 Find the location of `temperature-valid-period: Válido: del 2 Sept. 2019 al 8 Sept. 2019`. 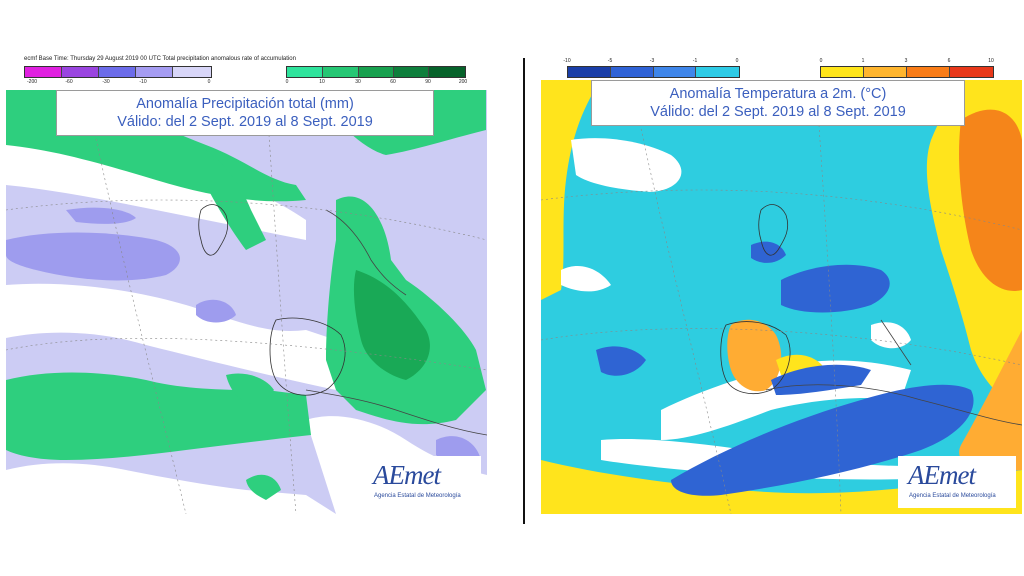

temperature-valid-period: Válido: del 2 Sept. 2019 al 8 Sept. 2019 is located at coordinates (778, 112).